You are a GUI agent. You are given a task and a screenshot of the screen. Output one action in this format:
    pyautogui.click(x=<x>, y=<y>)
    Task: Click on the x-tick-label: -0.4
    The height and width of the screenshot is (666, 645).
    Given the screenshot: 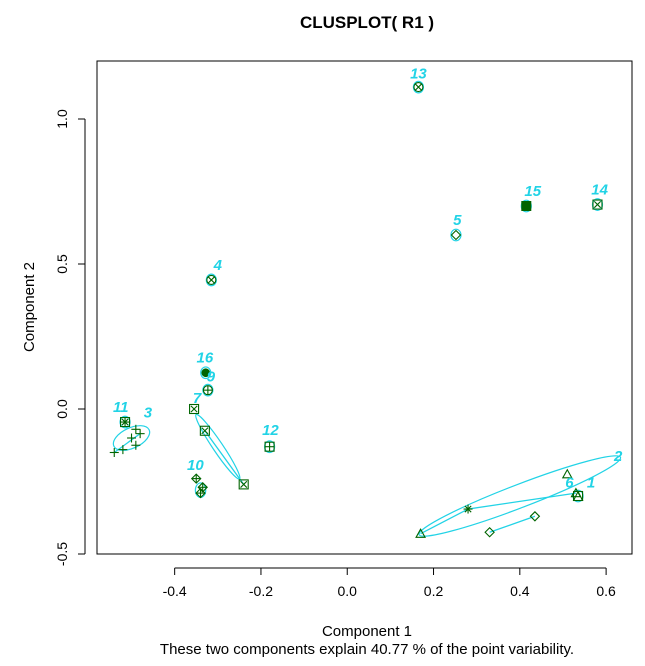 What is the action you would take?
    pyautogui.click(x=175, y=591)
    